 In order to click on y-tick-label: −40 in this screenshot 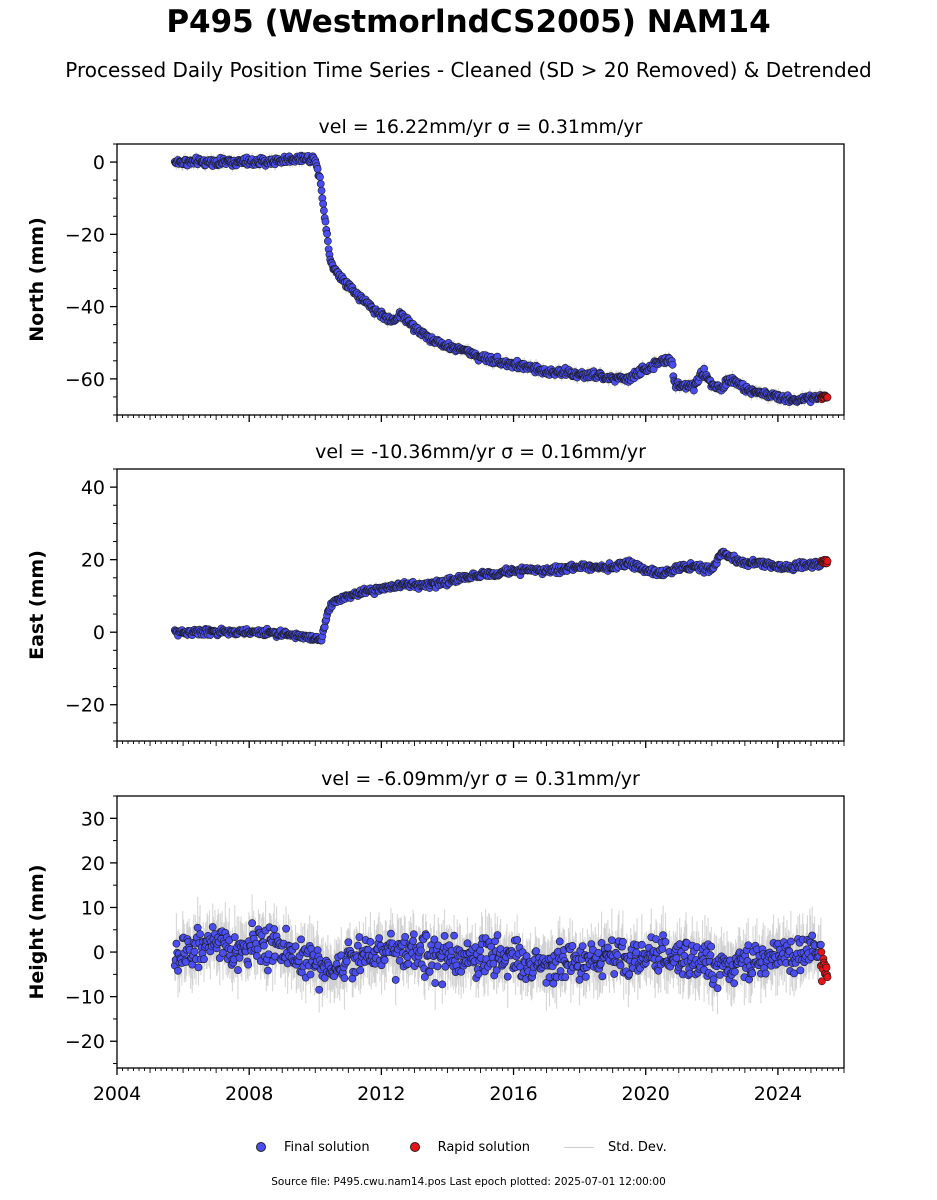, I will do `click(85, 308)`.